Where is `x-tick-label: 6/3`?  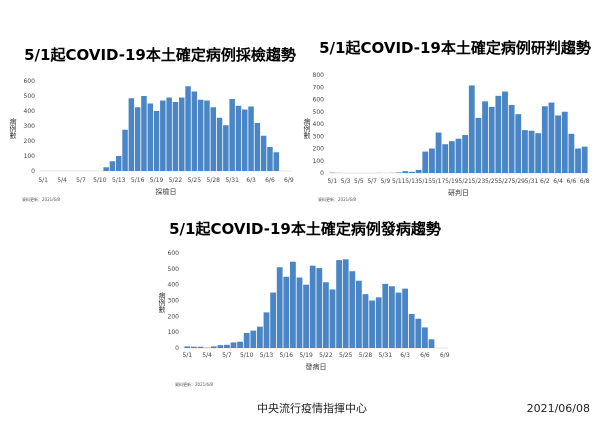
x-tick-label: 6/3 is located at coordinates (405, 355).